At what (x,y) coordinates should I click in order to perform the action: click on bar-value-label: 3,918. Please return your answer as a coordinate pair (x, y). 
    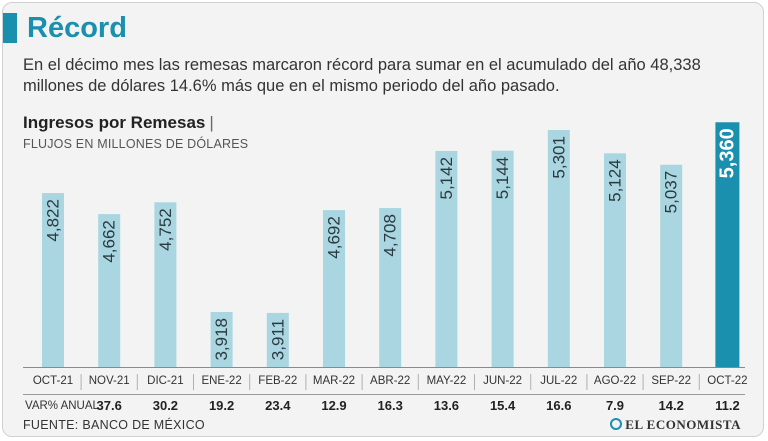
    Looking at the image, I should click on (221, 339).